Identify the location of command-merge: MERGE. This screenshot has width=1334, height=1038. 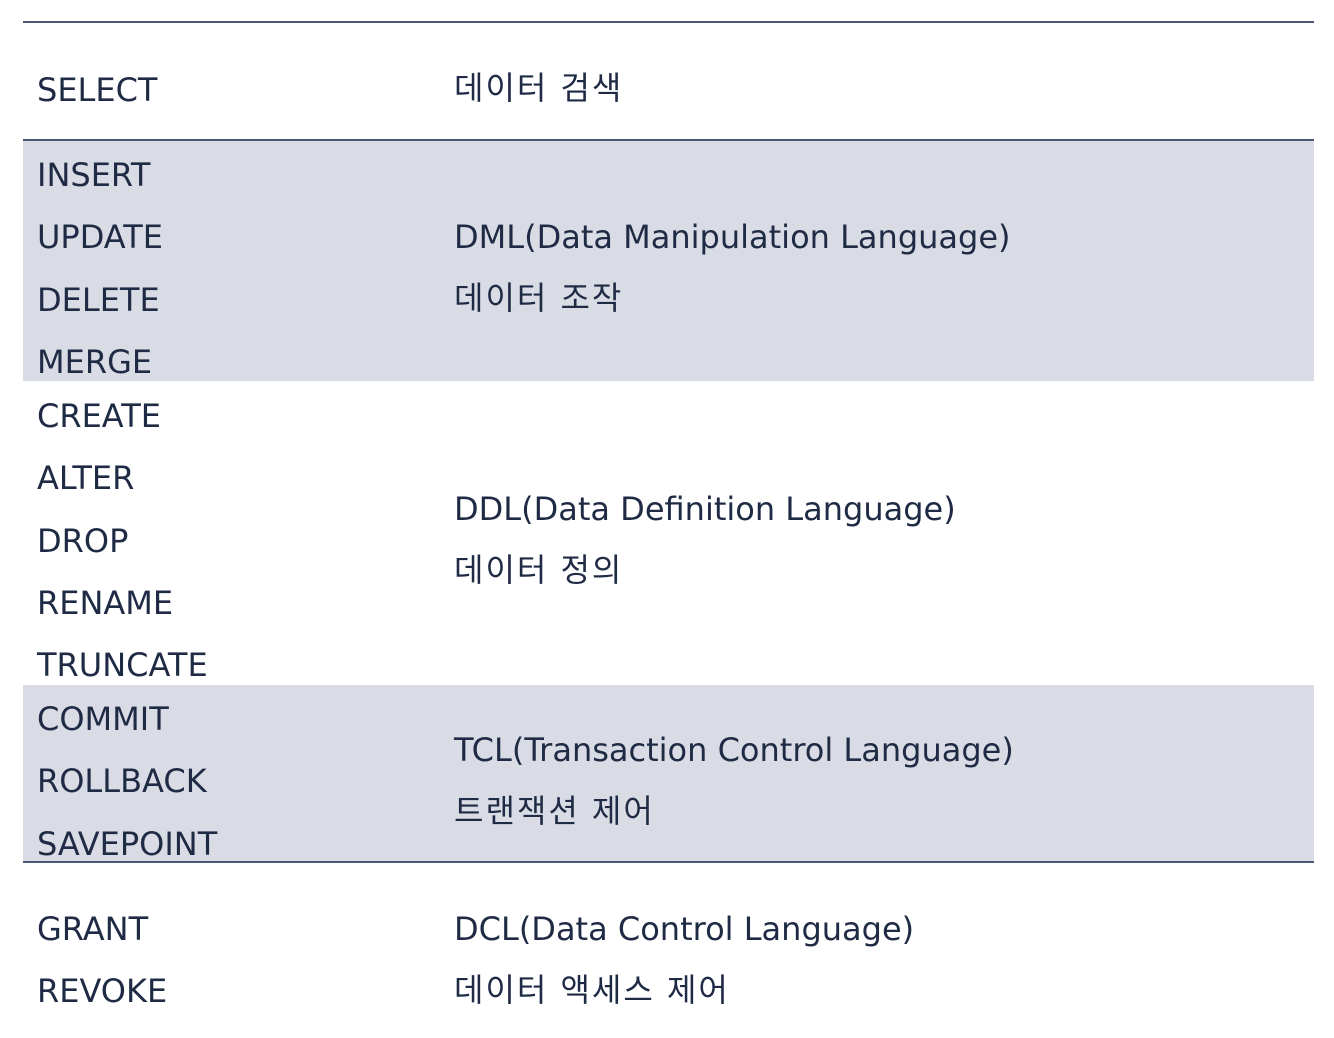
(95, 362).